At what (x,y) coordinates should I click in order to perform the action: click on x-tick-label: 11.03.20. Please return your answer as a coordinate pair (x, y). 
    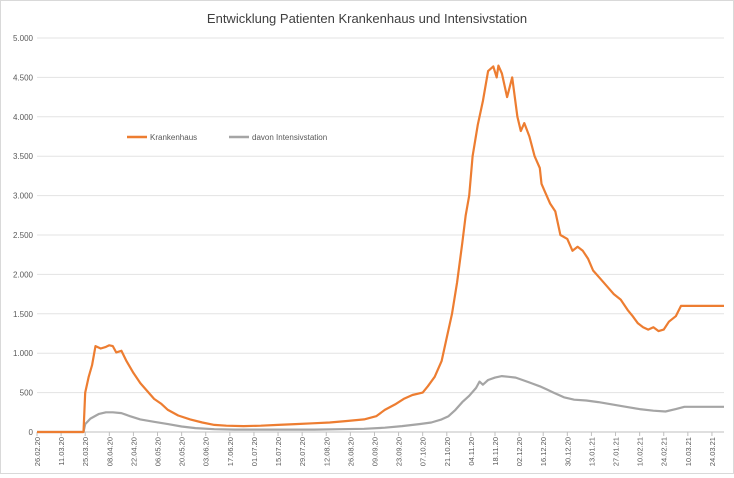
    Looking at the image, I should click on (61, 451).